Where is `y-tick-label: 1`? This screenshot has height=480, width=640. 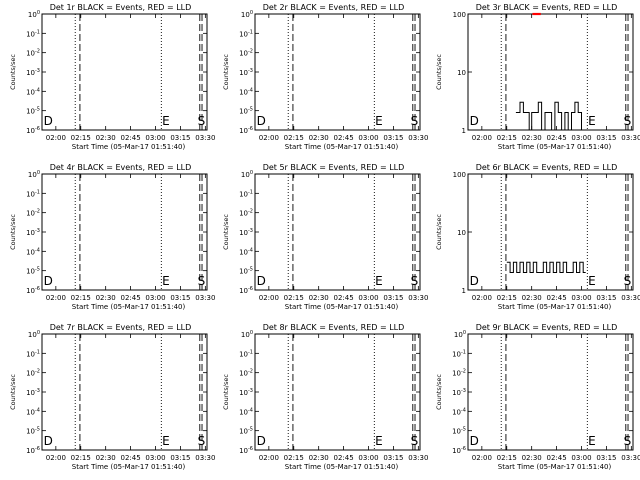
y-tick-label: 1 is located at coordinates (464, 291).